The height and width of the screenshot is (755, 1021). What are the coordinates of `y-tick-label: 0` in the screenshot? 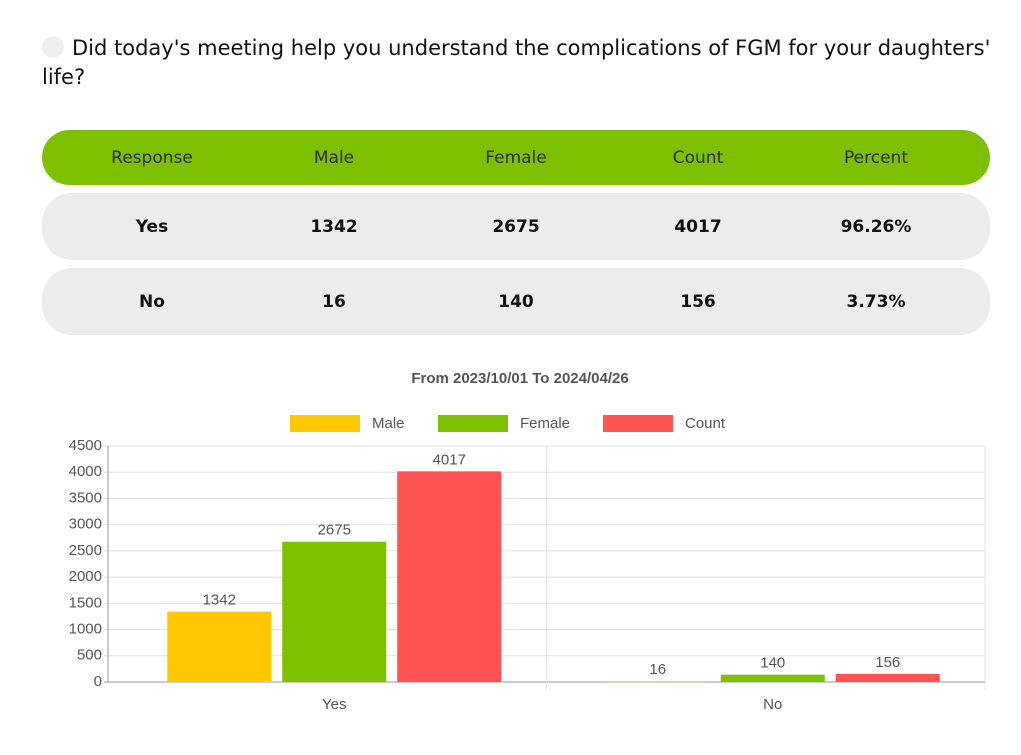 It's located at (98, 681).